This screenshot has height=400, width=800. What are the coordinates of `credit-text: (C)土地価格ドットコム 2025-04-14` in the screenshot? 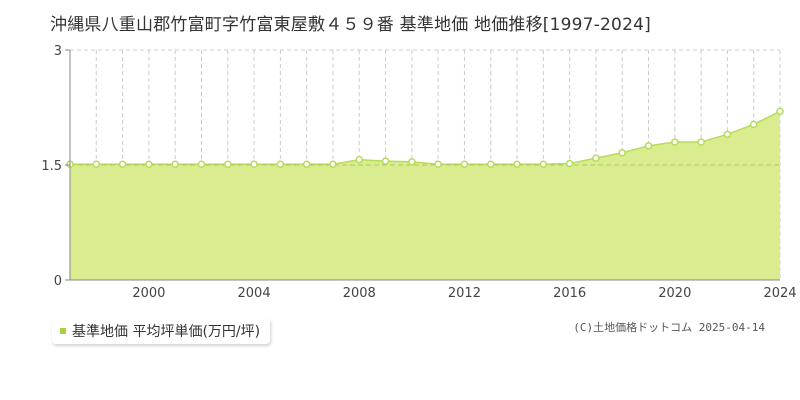 It's located at (669, 327).